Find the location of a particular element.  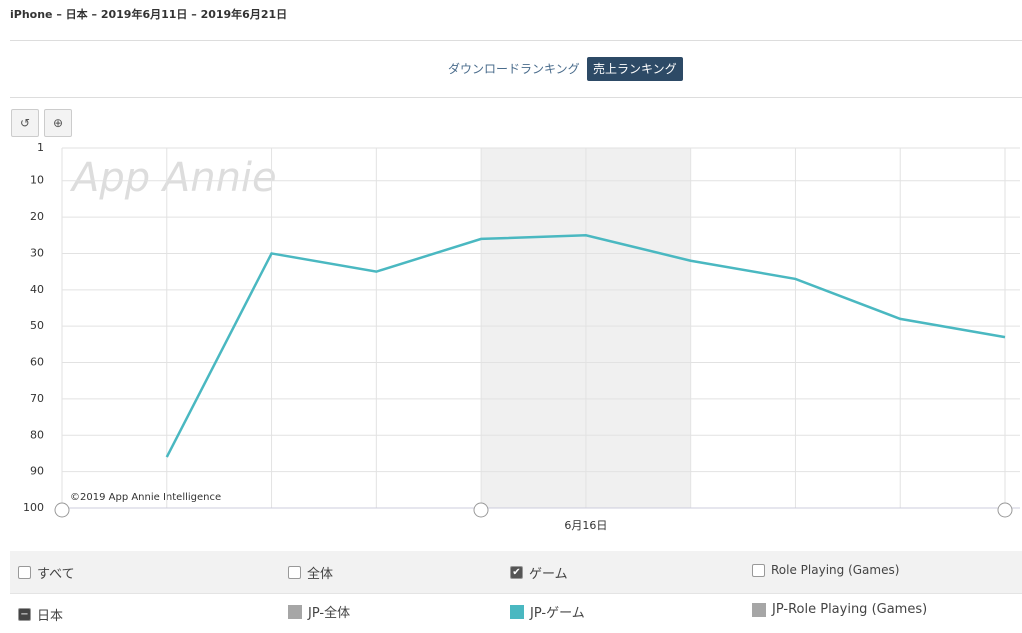

filter: Role Playing (Games) is located at coordinates (825, 570).